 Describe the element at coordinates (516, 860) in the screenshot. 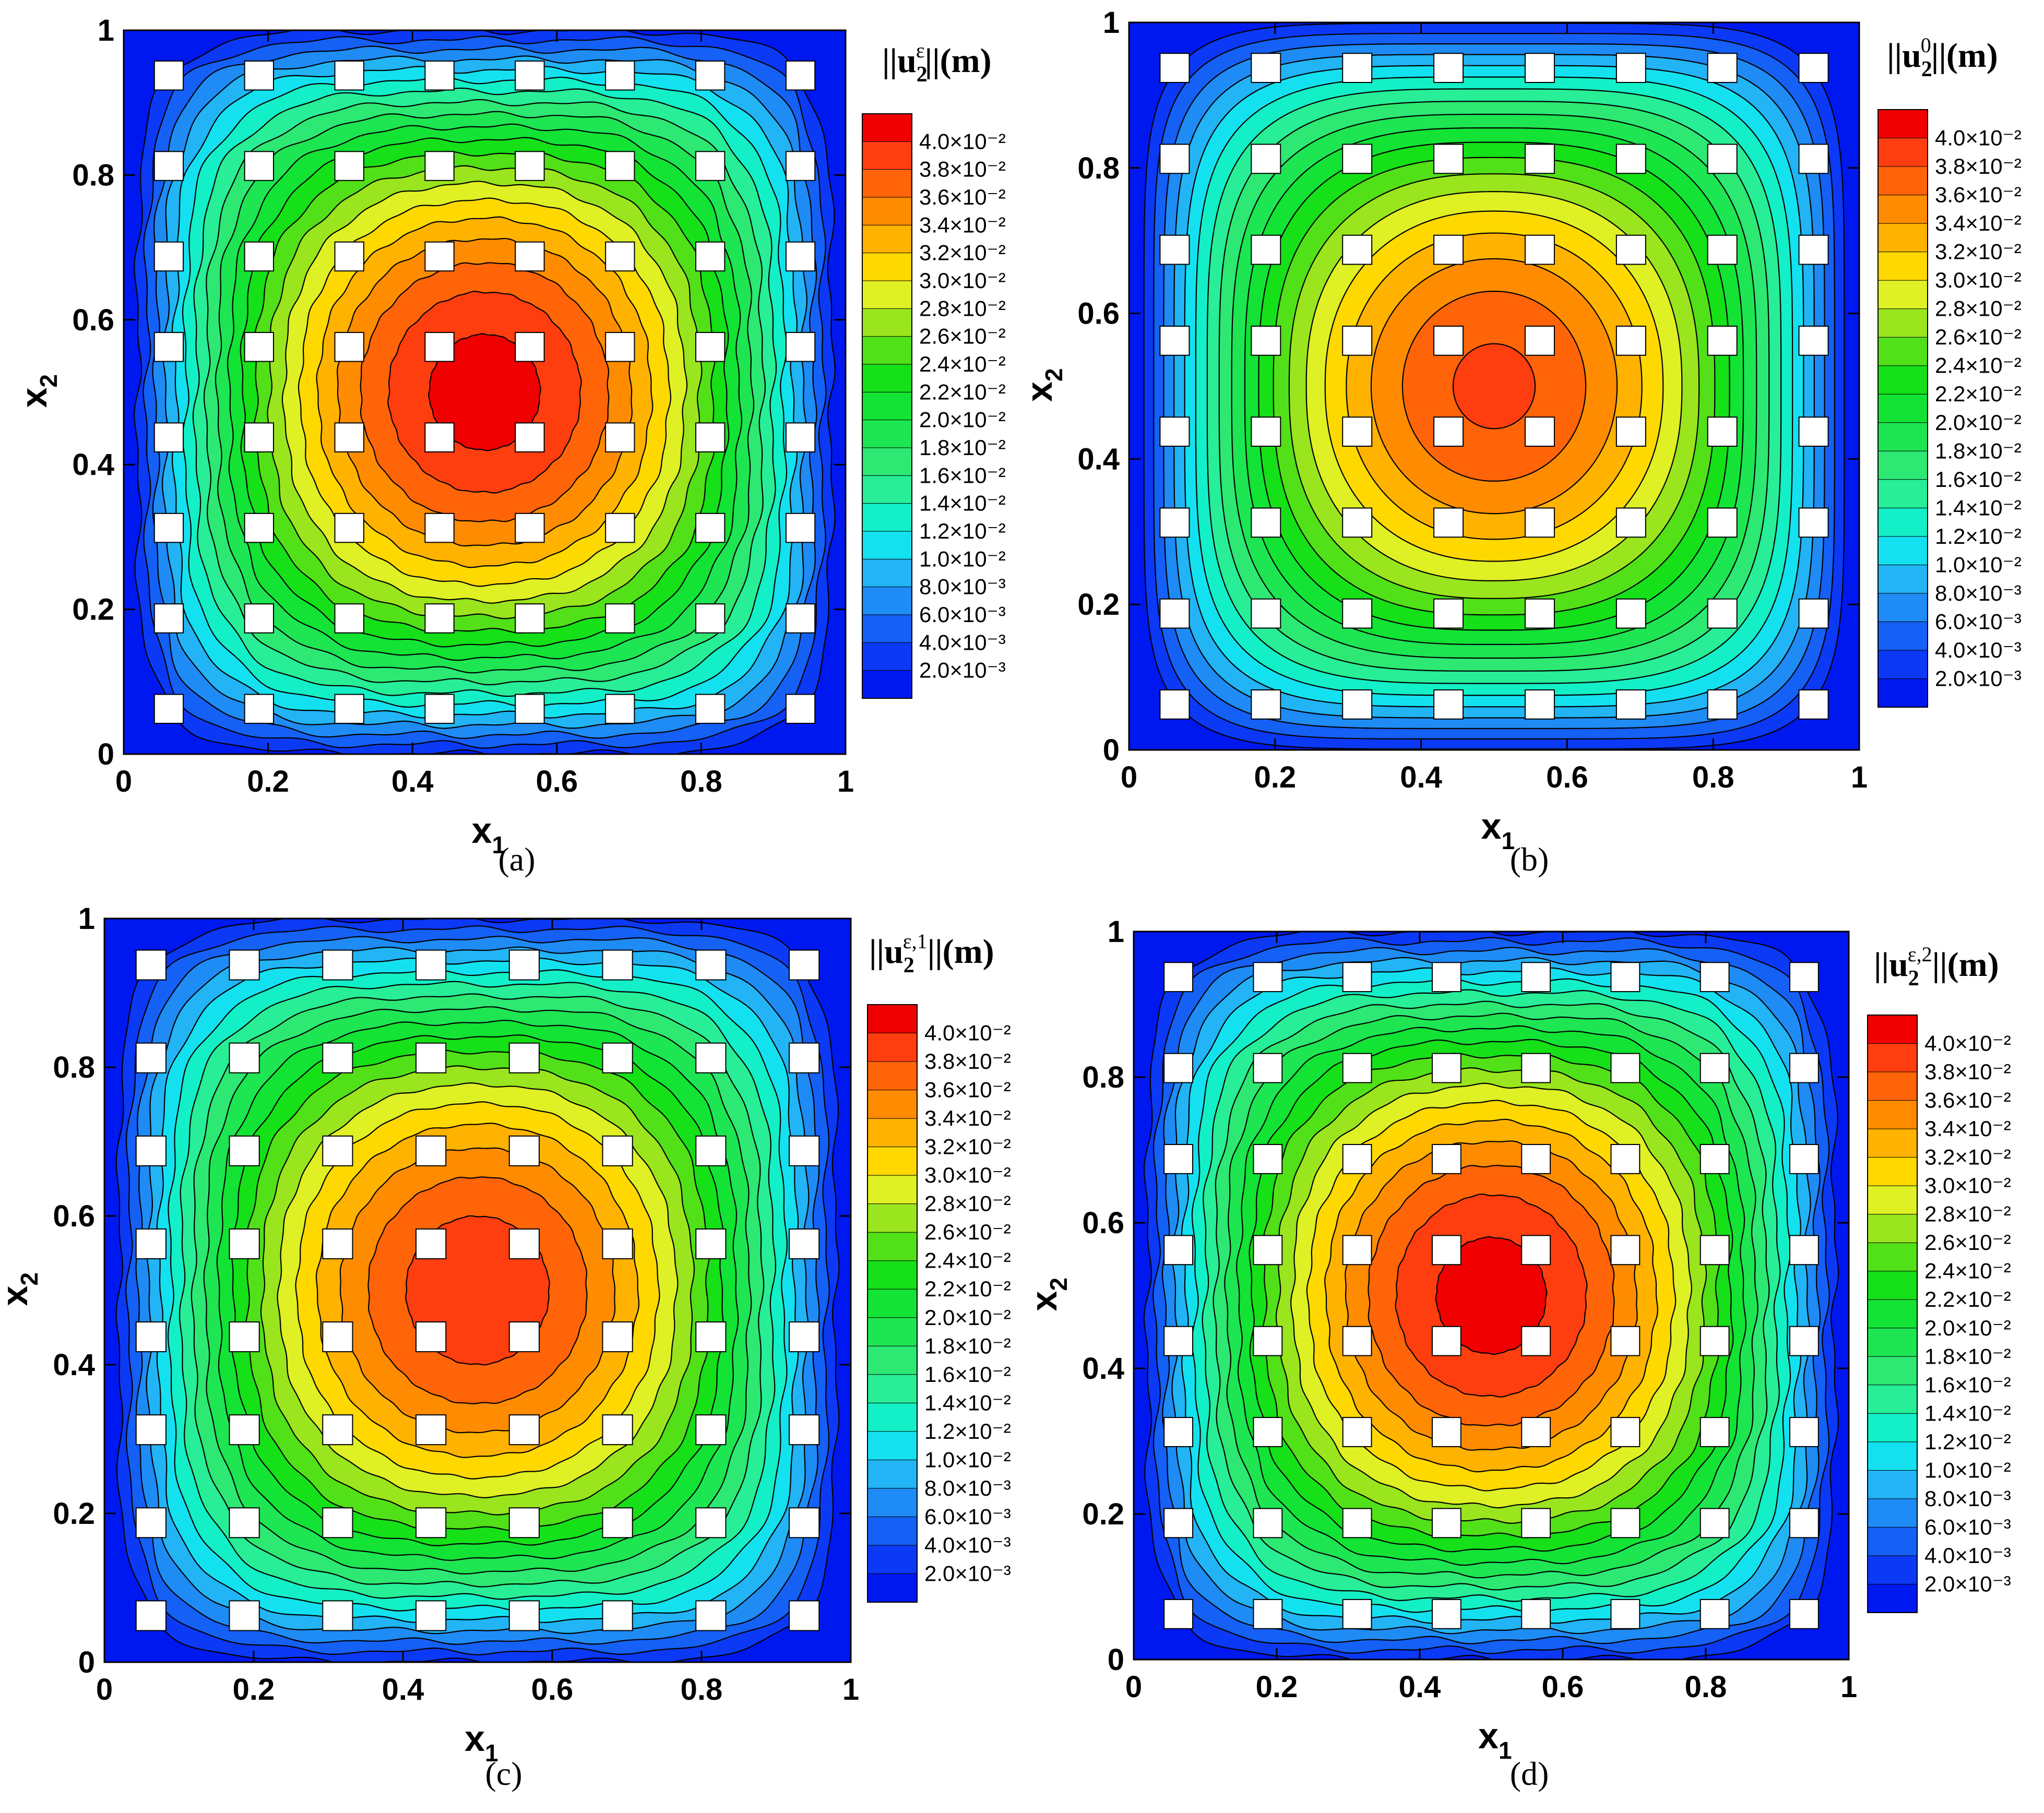

I see `panel-caption: (a)` at that location.